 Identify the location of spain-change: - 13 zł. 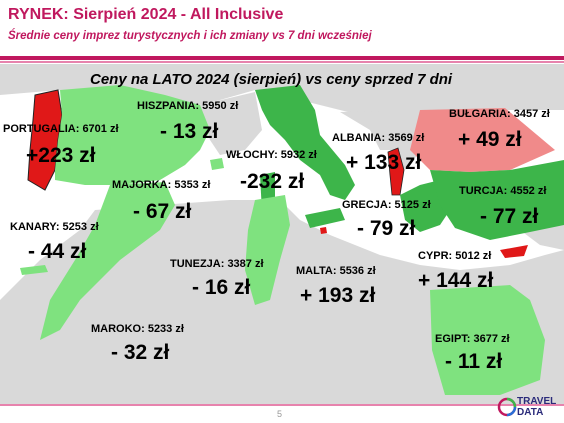
(189, 131).